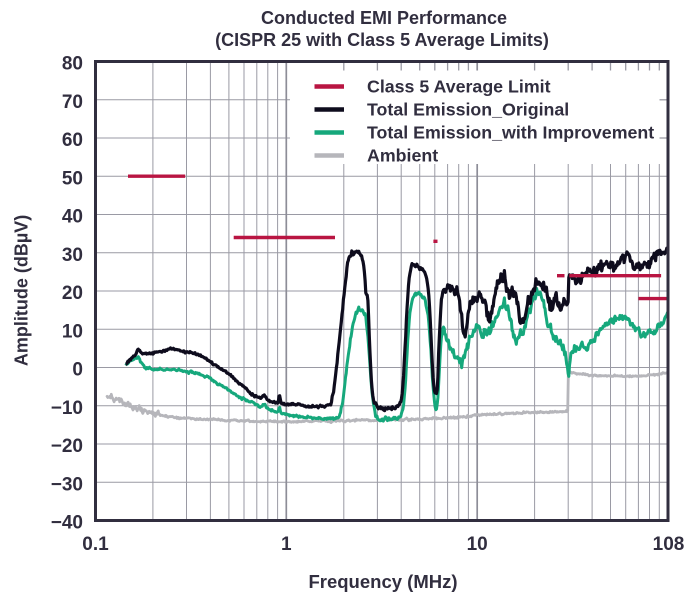 This screenshot has width=700, height=608. What do you see at coordinates (22, 290) in the screenshot?
I see `svg-text: Amplitude (dBµV)` at bounding box center [22, 290].